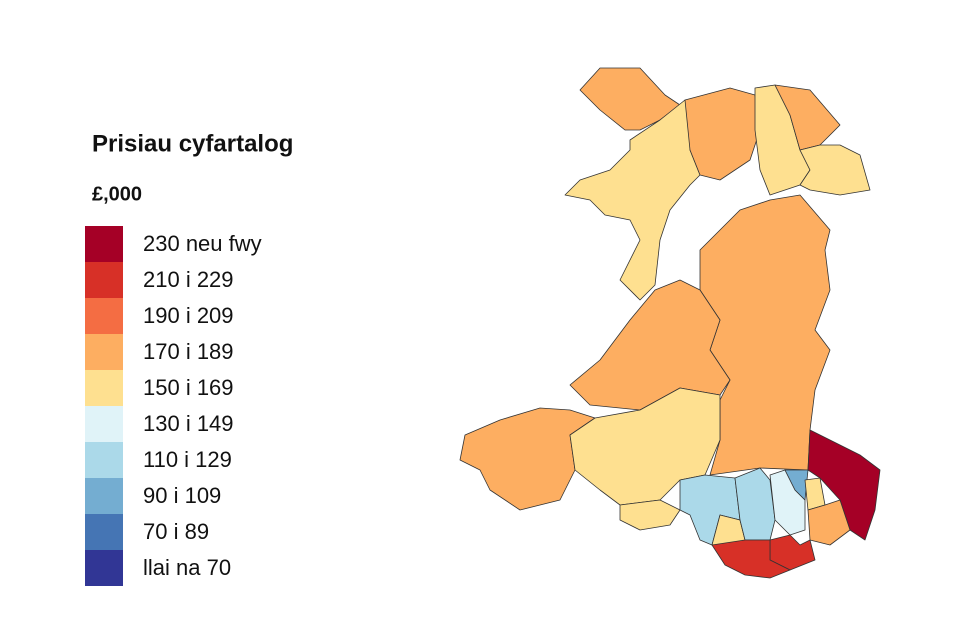 Image resolution: width=960 pixels, height=640 pixels. Describe the element at coordinates (187, 459) in the screenshot. I see `legend-label: 110 i 129` at that location.